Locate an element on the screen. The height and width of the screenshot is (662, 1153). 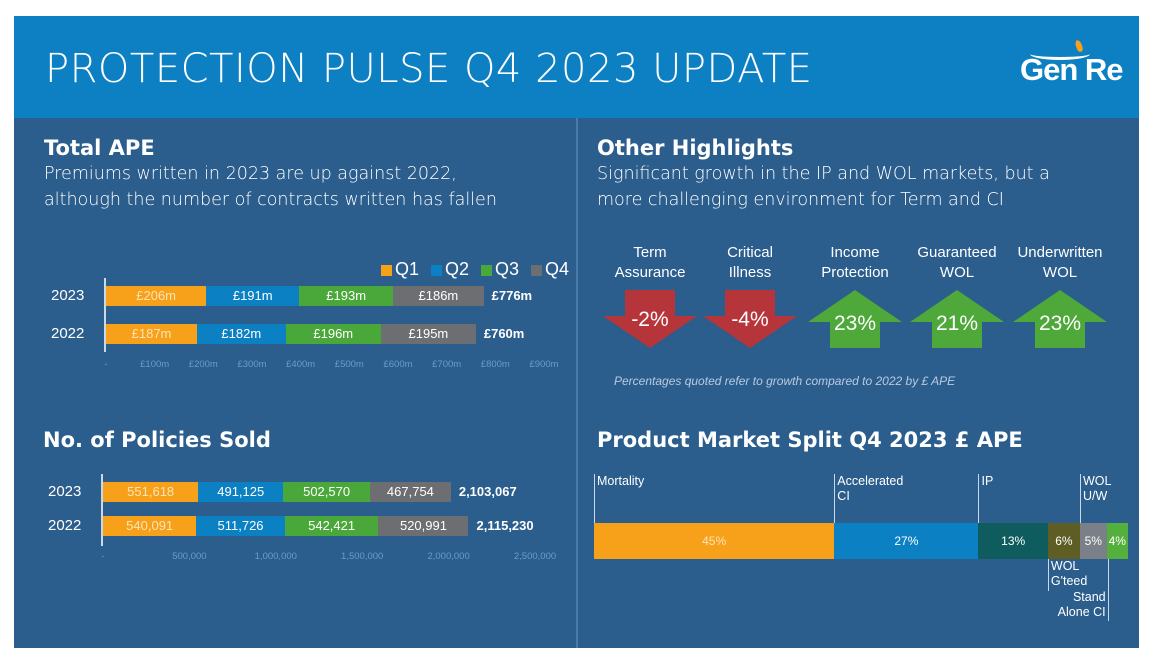
highlight-label: Critical Illness is located at coordinates (750, 263).